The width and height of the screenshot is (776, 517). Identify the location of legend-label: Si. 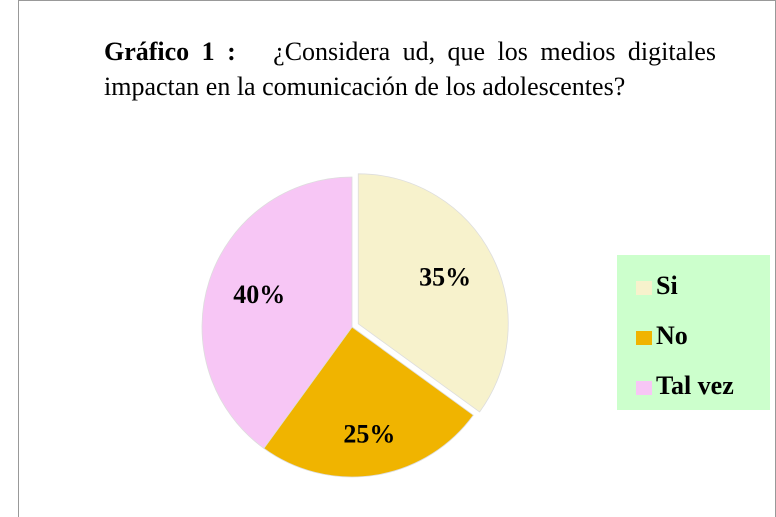
(667, 285).